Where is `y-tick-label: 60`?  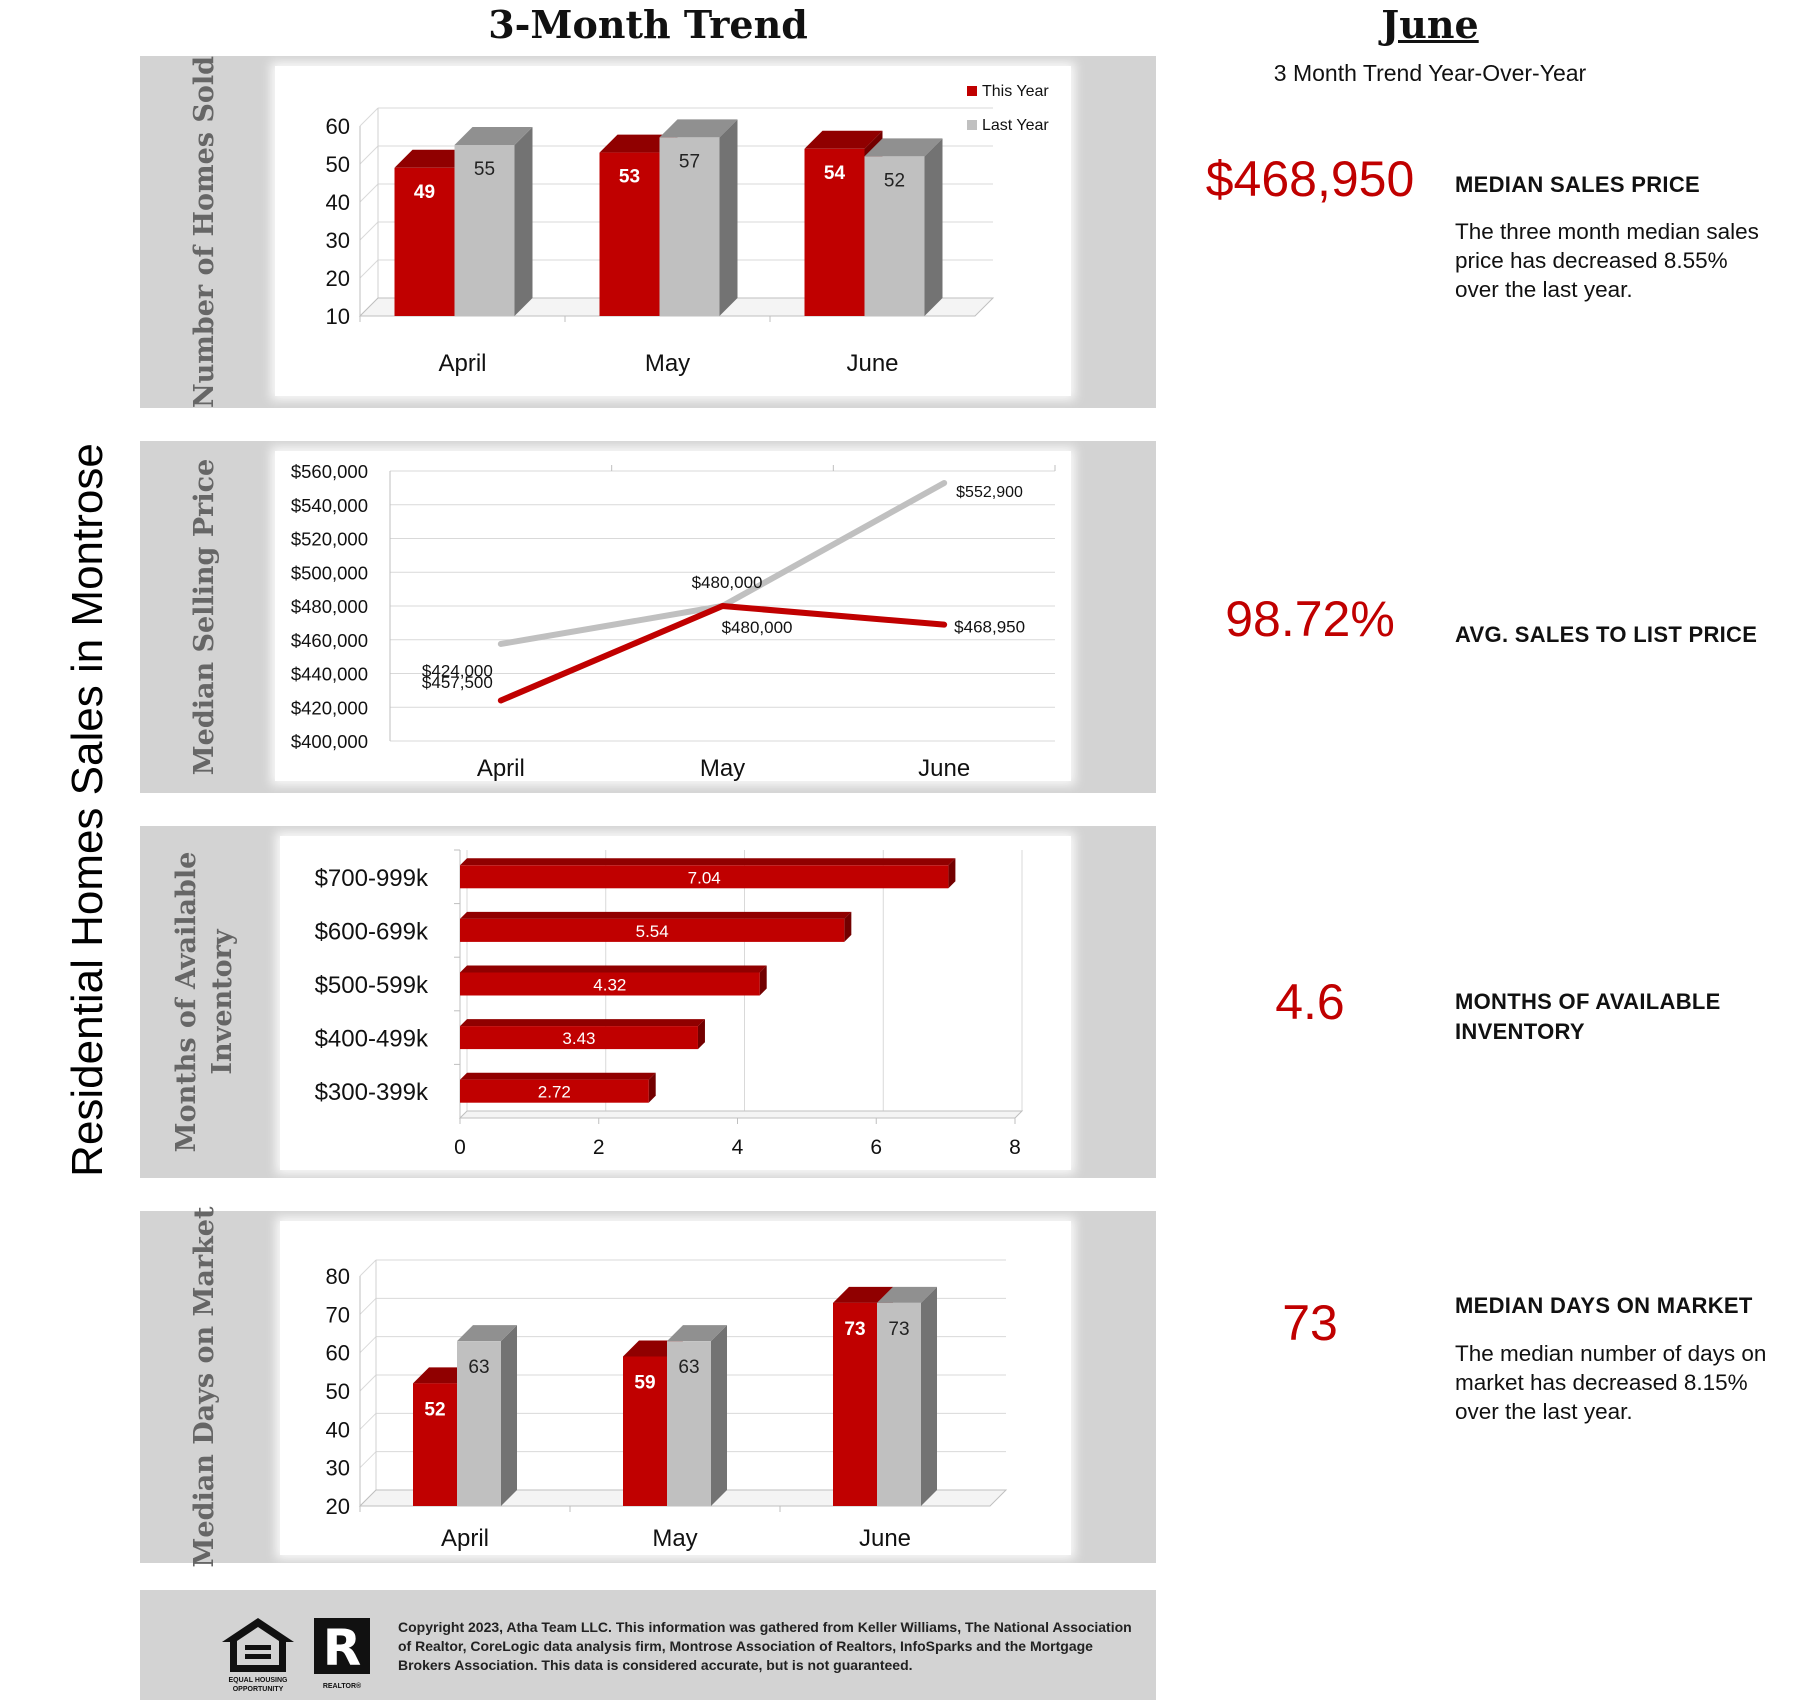 y-tick-label: 60 is located at coordinates (338, 1353).